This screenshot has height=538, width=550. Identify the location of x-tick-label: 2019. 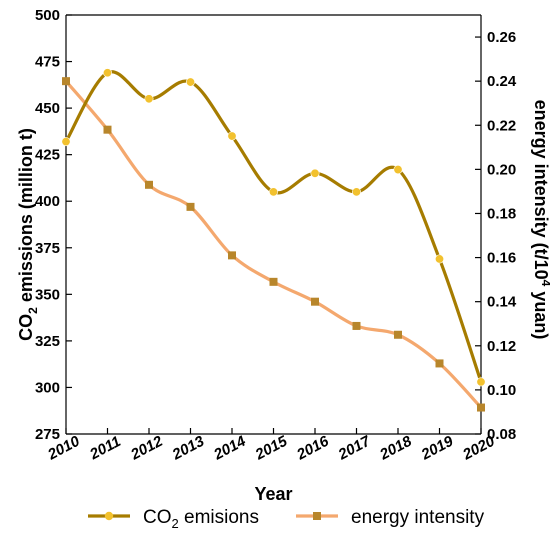
(437, 447).